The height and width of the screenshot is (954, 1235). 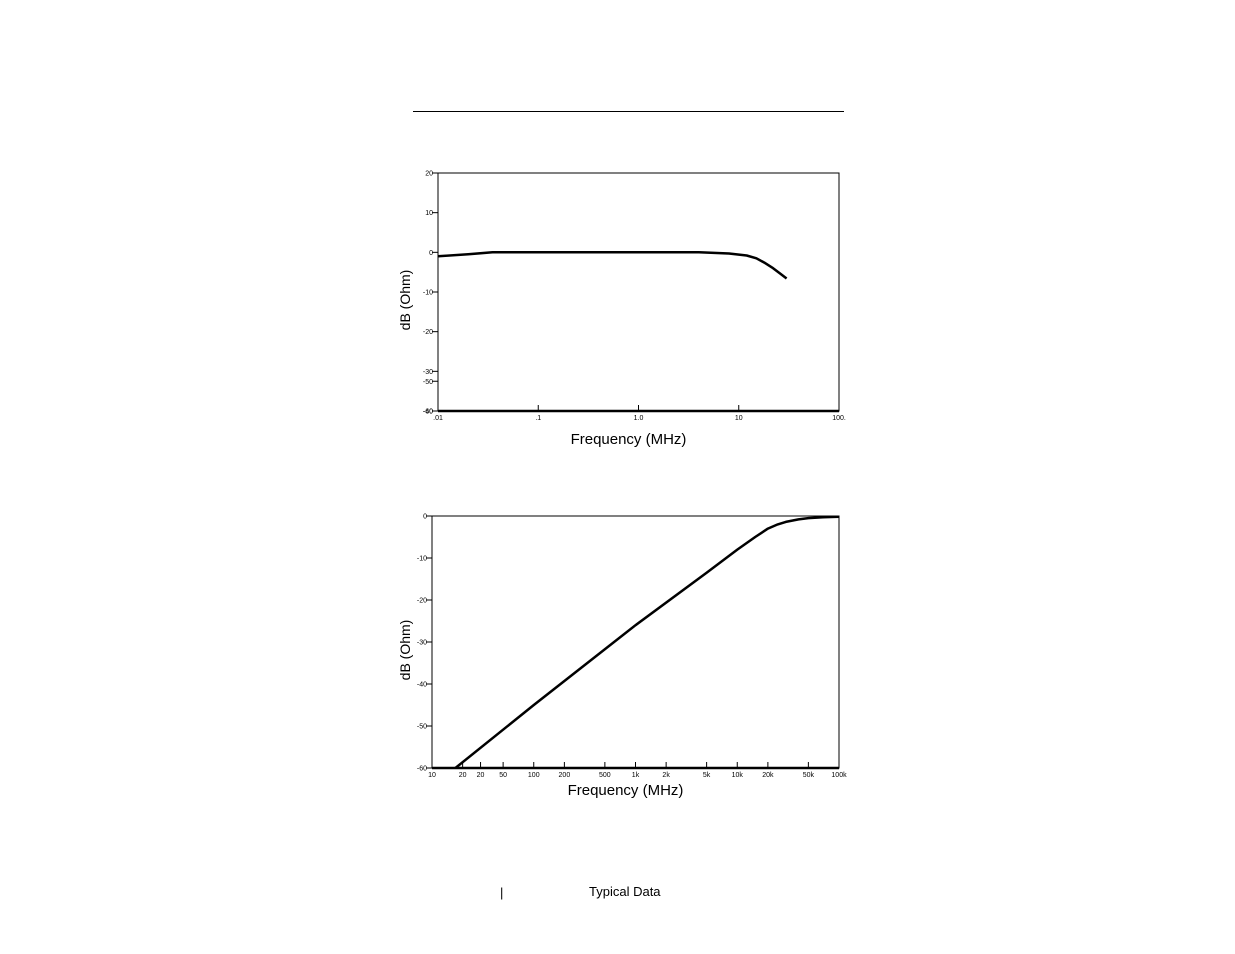 I want to click on x-tick-label: .01, so click(x=438, y=418).